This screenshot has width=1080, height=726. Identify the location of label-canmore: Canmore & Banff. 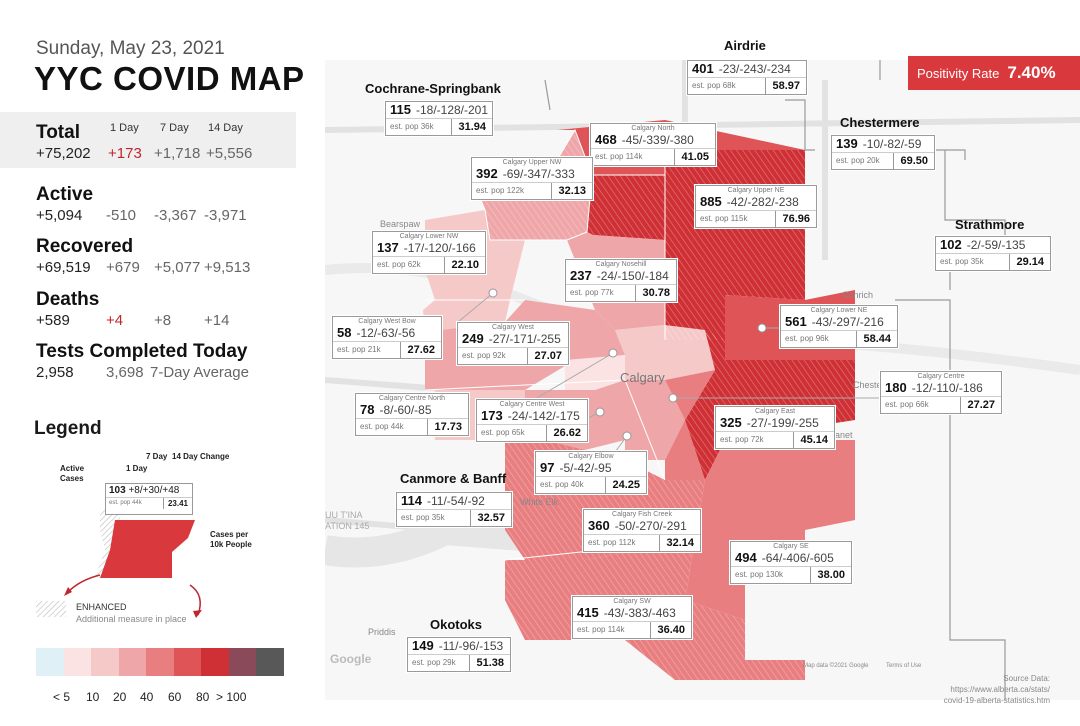
(453, 478).